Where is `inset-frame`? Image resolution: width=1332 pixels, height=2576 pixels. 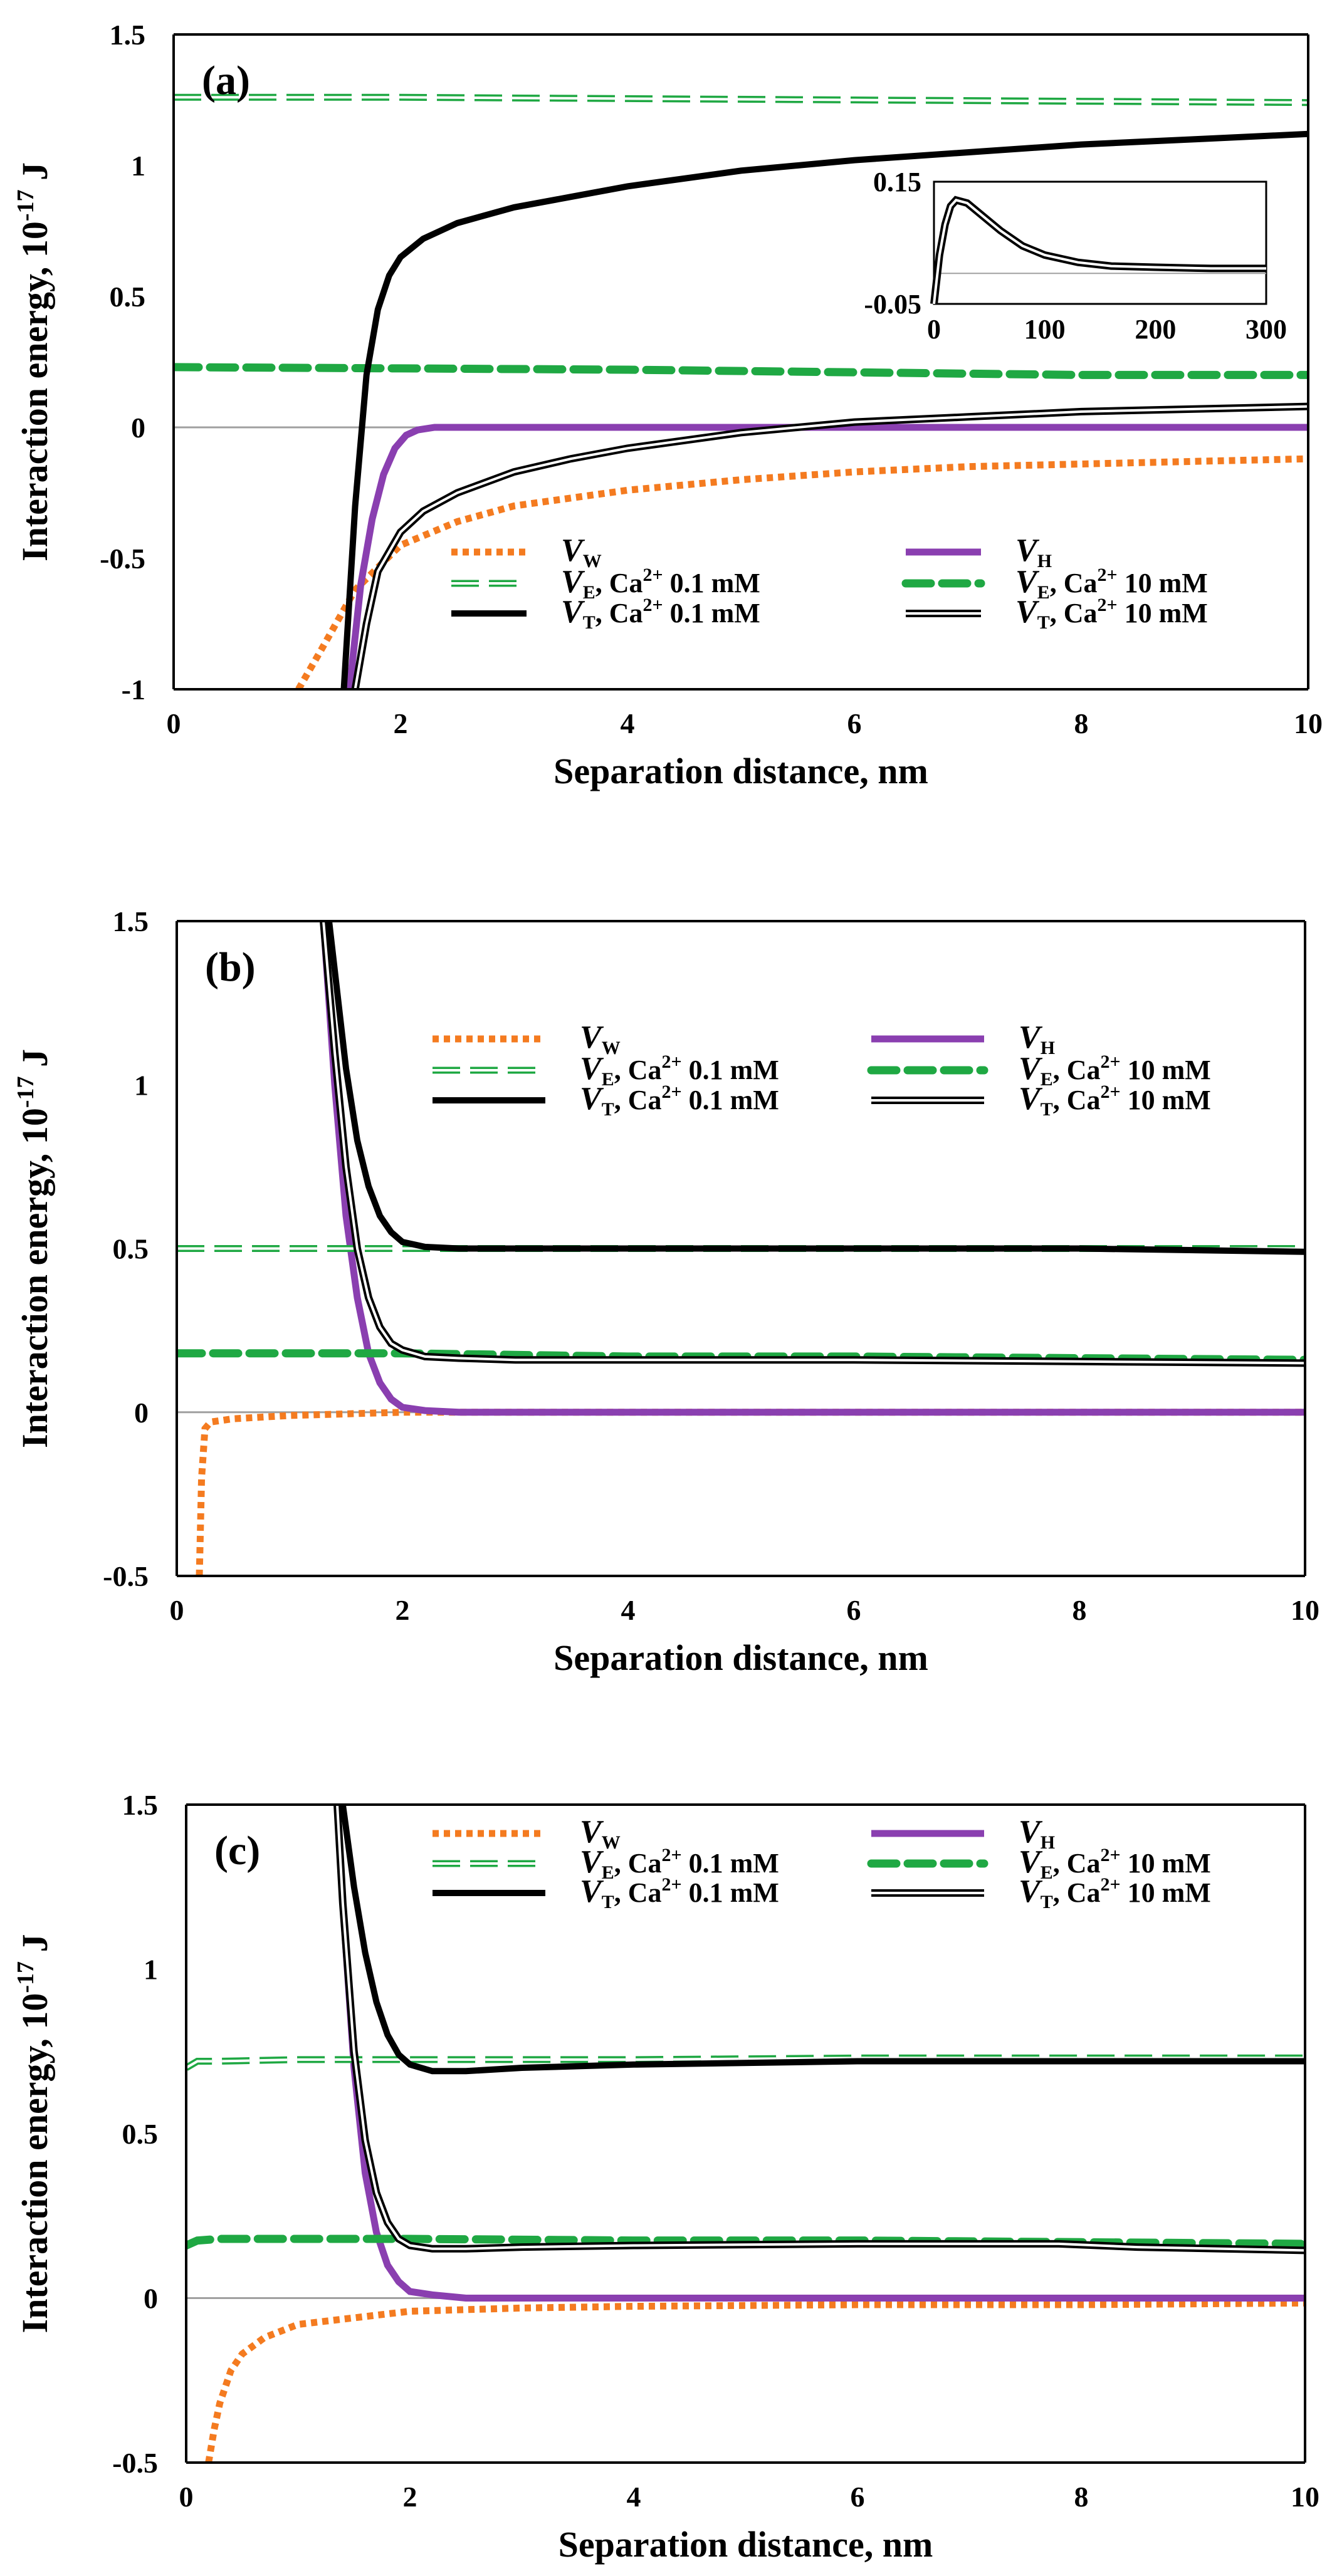 inset-frame is located at coordinates (1100, 242).